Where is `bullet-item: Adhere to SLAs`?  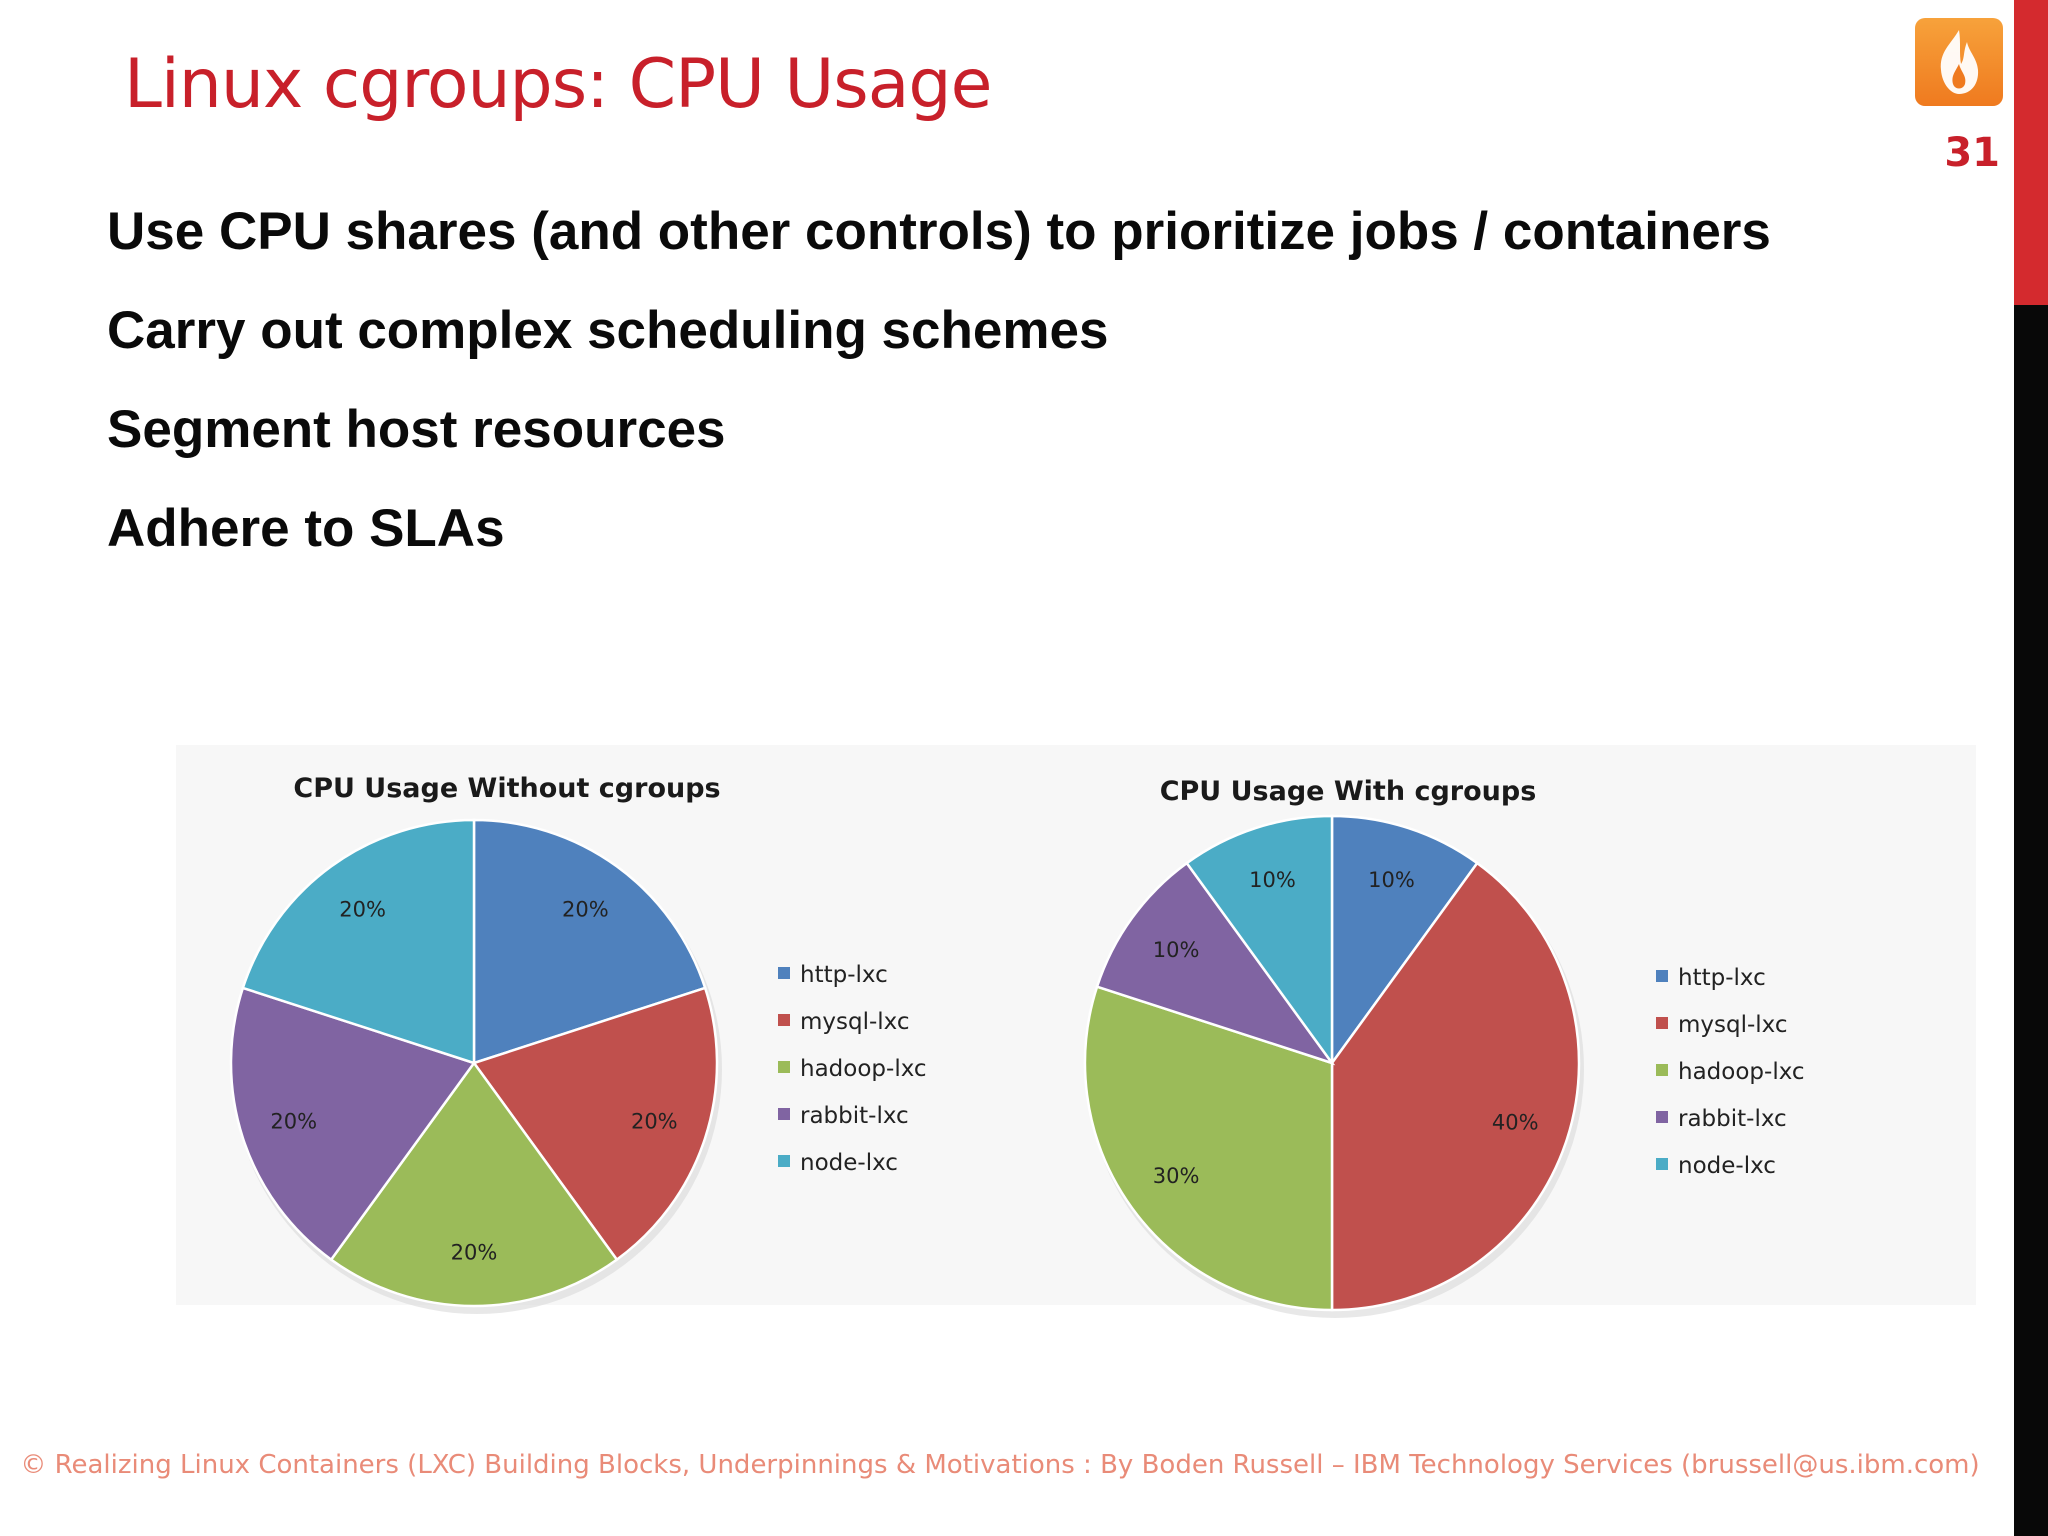 bullet-item: Adhere to SLAs is located at coordinates (306, 528).